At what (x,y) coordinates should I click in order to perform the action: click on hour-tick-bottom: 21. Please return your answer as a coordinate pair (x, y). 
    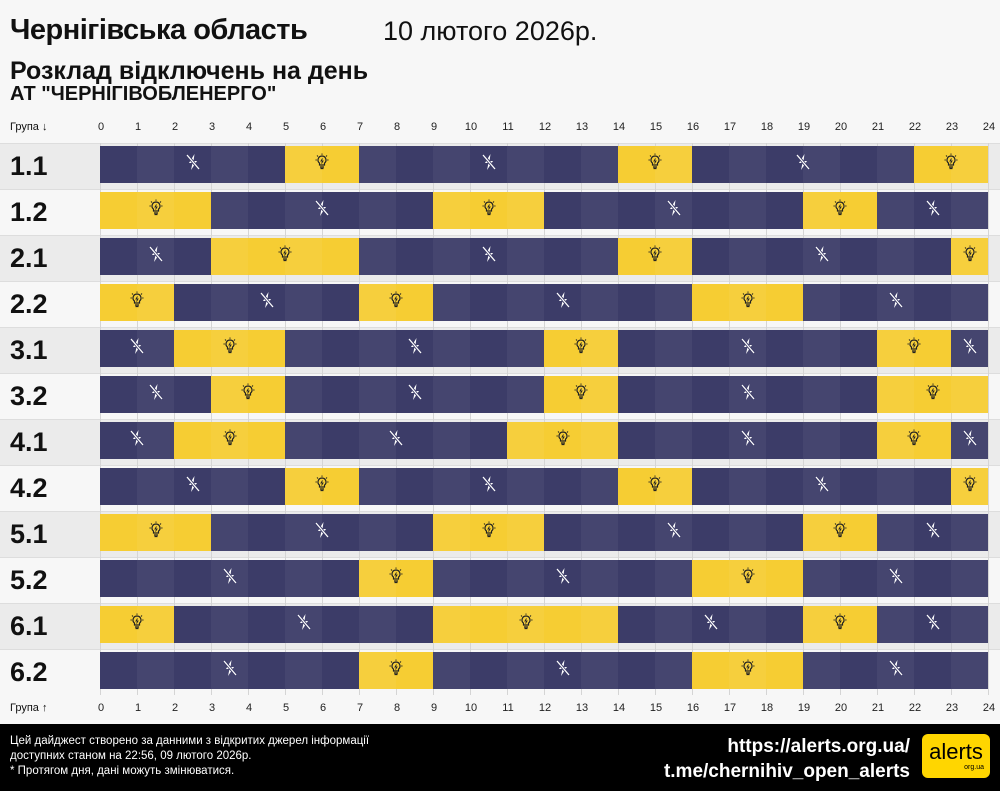
    Looking at the image, I should click on (878, 708).